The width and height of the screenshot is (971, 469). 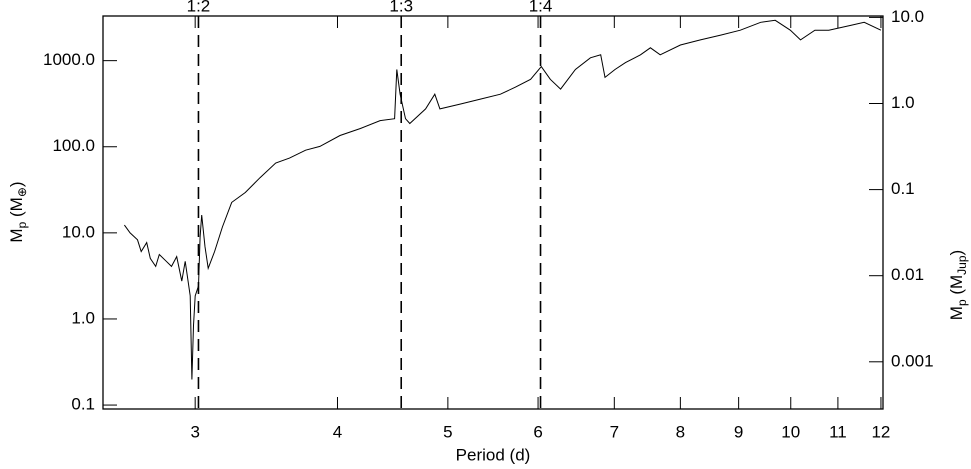 I want to click on label-part: ⊕, so click(x=22, y=192).